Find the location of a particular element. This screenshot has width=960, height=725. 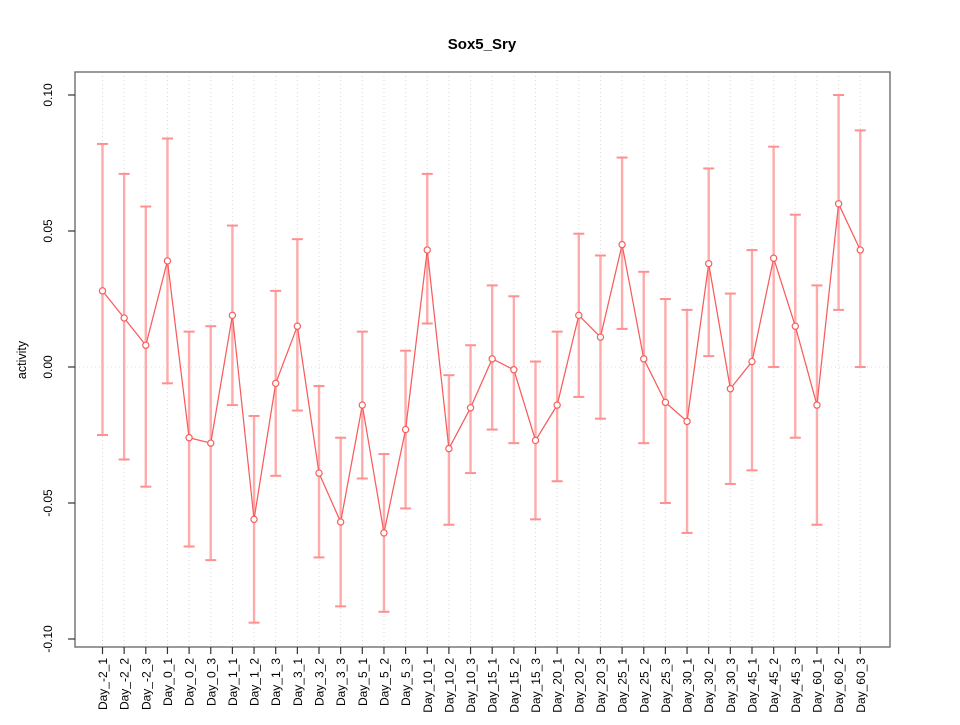

x-tick-label: Day_45_1 is located at coordinates (753, 685).